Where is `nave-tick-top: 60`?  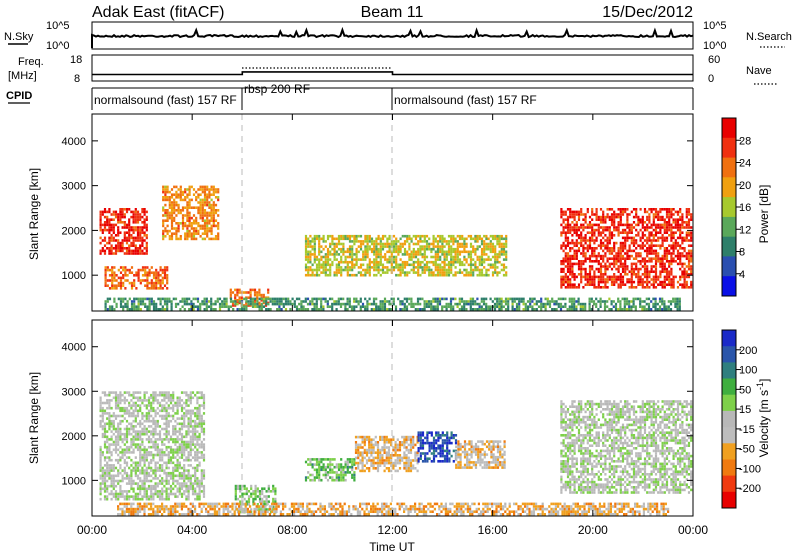
nave-tick-top: 60 is located at coordinates (714, 60).